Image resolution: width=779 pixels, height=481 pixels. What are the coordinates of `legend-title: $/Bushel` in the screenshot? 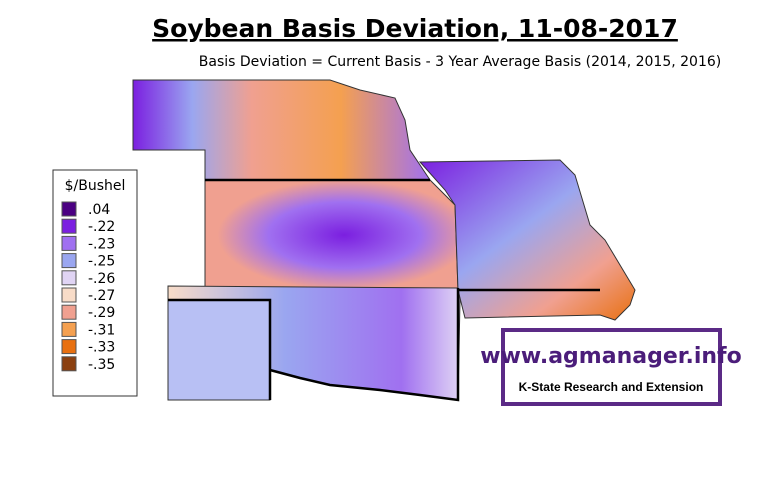 It's located at (95, 186).